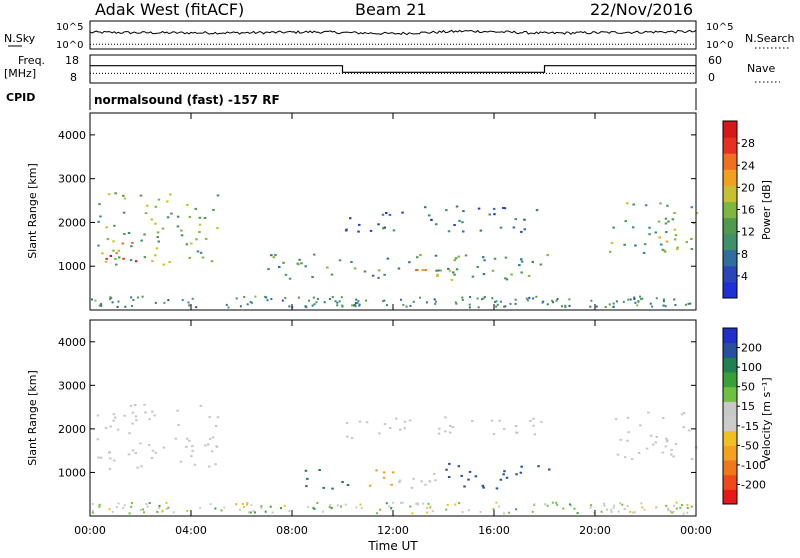 This screenshot has width=800, height=558. What do you see at coordinates (69, 45) in the screenshot?
I see `noise-left-tick-bottom: 10^0` at bounding box center [69, 45].